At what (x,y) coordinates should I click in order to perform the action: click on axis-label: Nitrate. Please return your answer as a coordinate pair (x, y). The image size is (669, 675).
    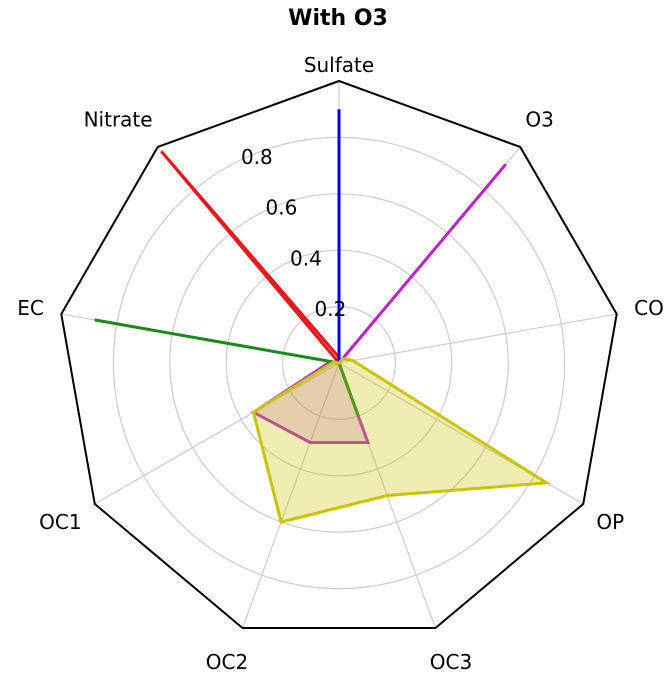
    Looking at the image, I should click on (118, 119).